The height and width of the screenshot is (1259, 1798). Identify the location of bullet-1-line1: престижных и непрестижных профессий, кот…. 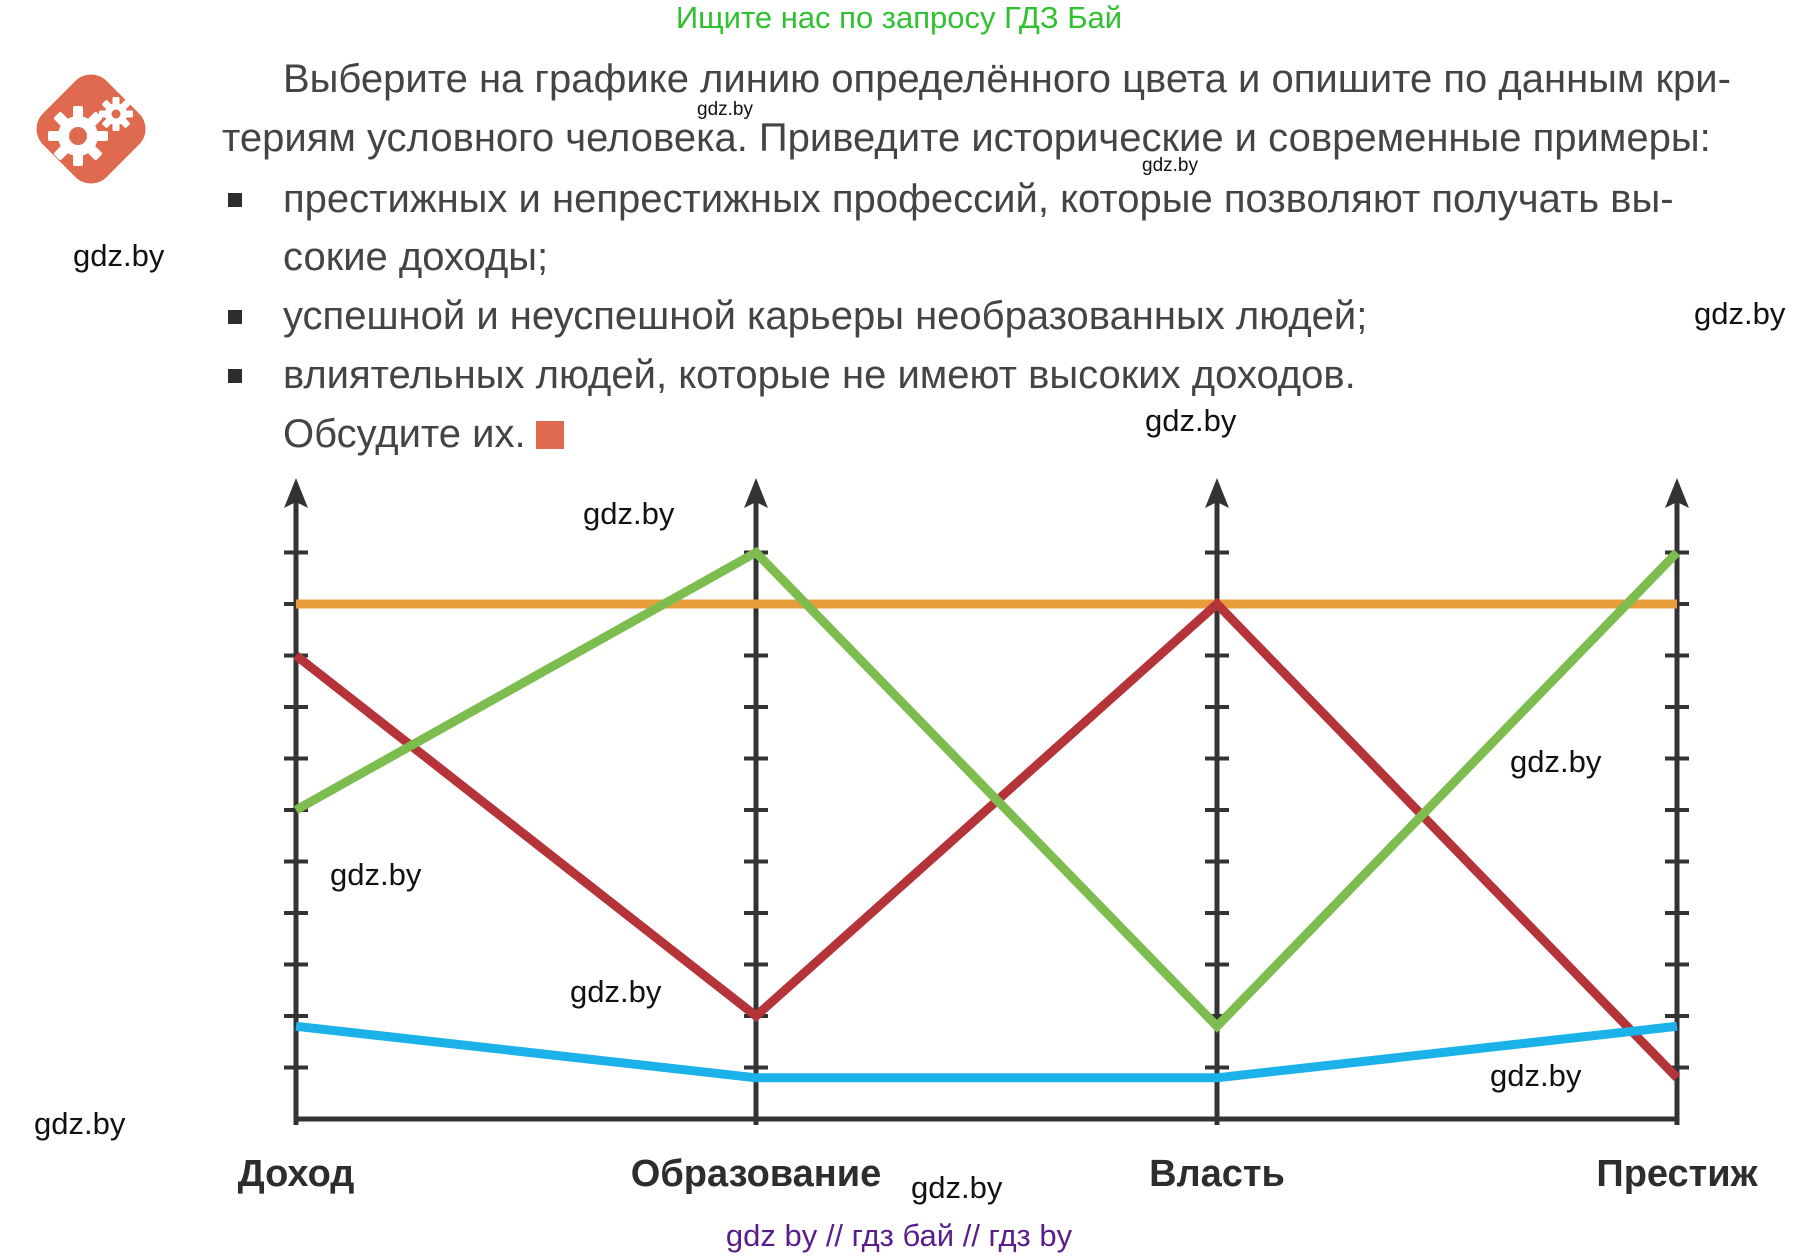
(978, 199).